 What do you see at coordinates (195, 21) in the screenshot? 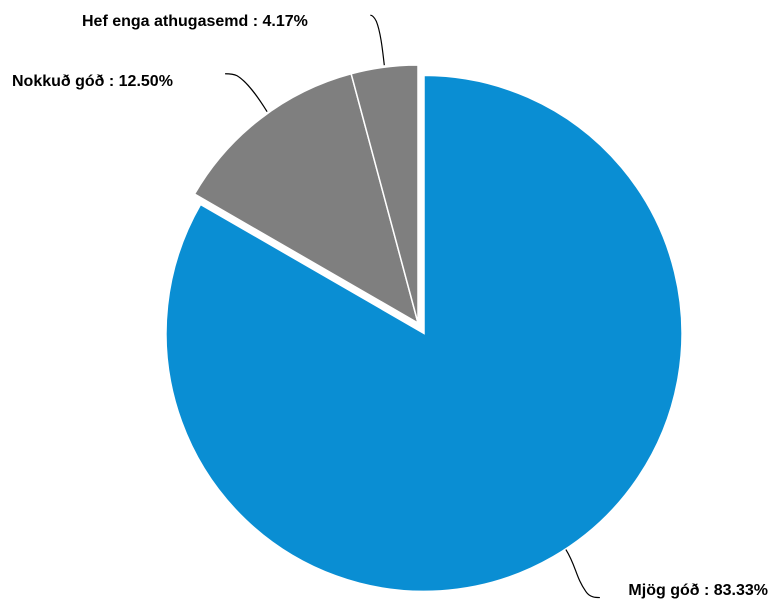
I see `label-hef-enga-athugasemd: Hef enga athugasemd : 4.17%` at bounding box center [195, 21].